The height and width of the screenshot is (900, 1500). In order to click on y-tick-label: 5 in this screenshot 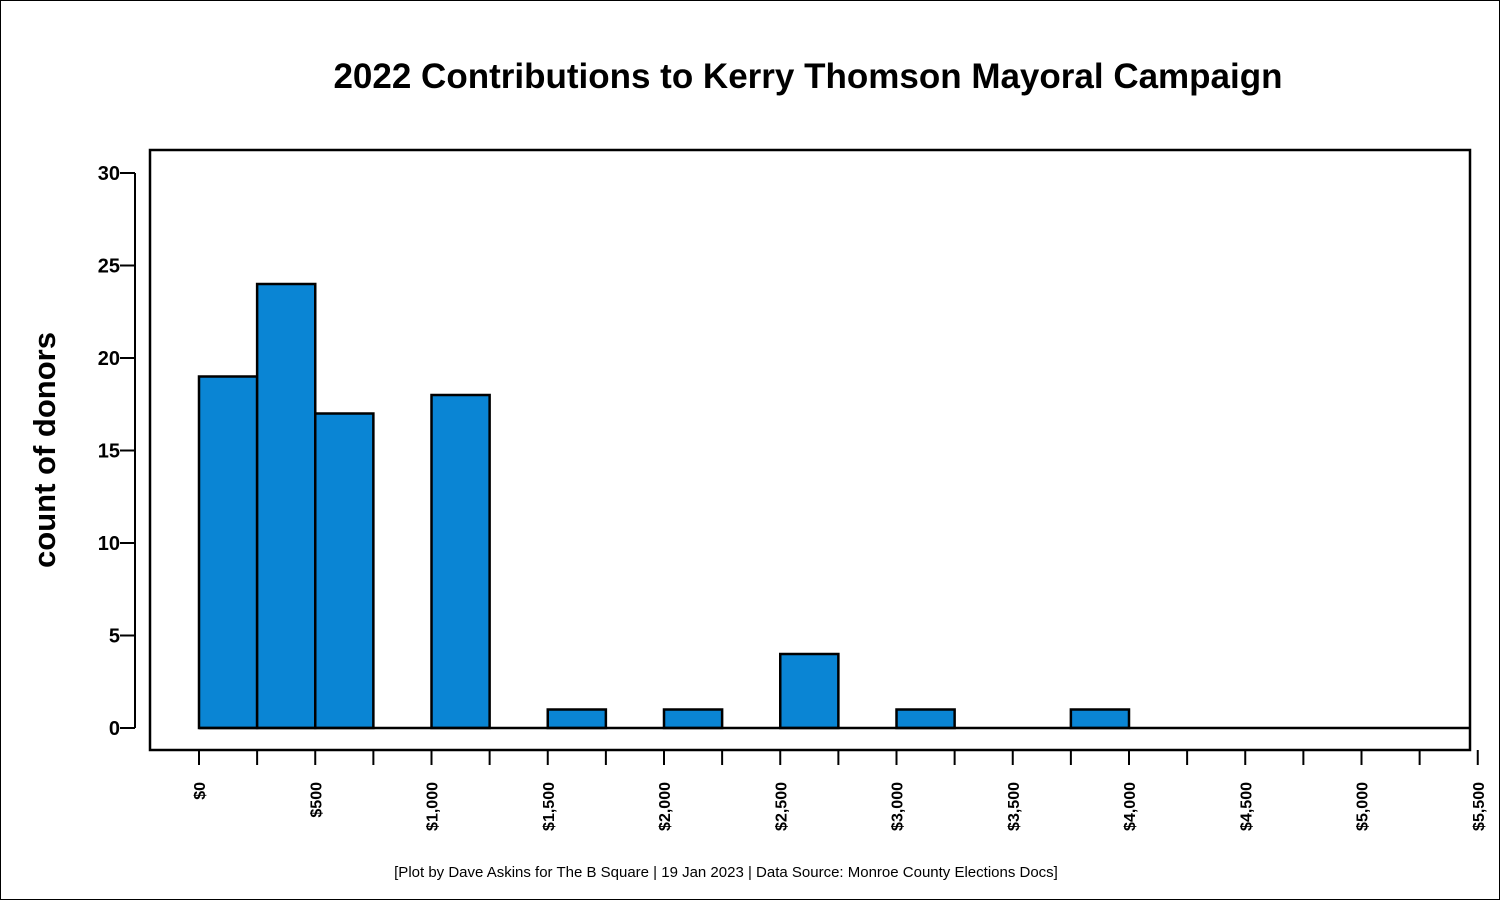, I will do `click(114, 637)`.